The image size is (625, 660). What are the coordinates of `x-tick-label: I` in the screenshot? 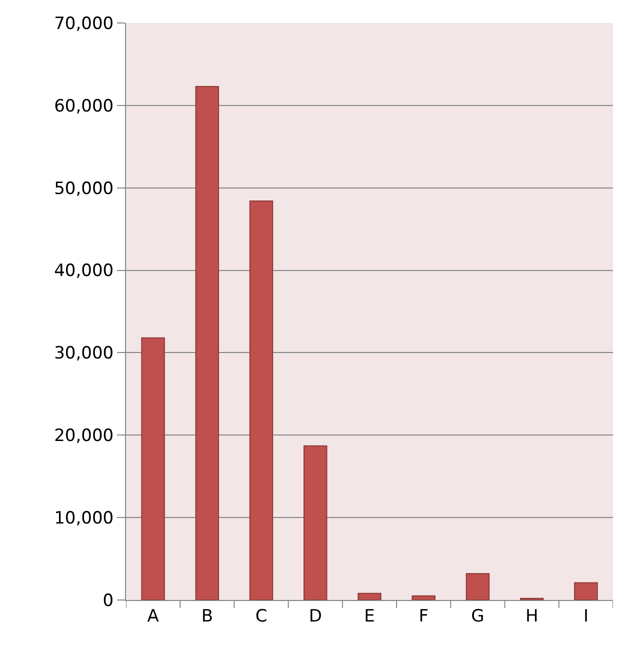 It's located at (585, 616).